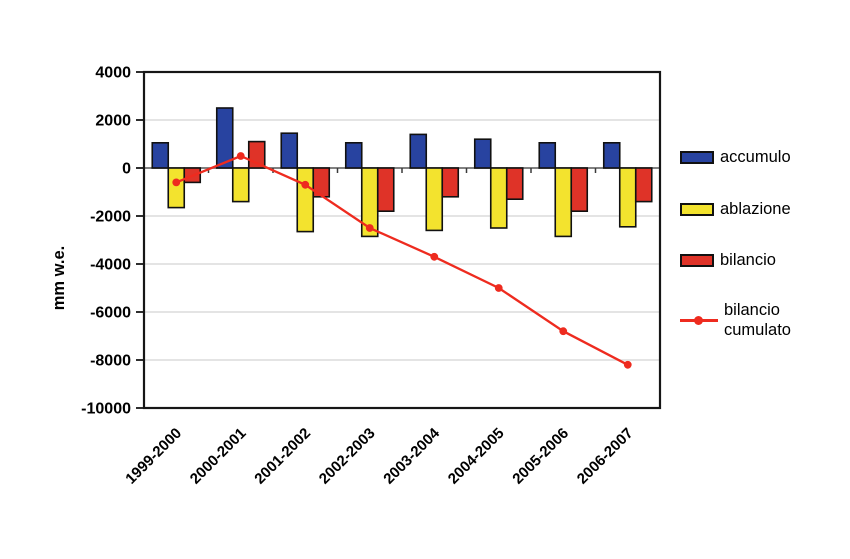 Image resolution: width=850 pixels, height=559 pixels. I want to click on x-tick-label: 2004-2005, so click(476, 456).